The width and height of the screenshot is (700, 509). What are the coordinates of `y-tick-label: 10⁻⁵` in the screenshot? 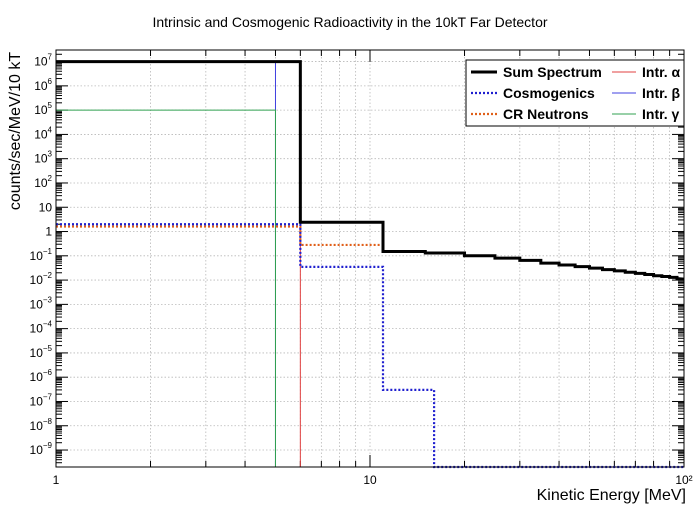 It's located at (41, 352).